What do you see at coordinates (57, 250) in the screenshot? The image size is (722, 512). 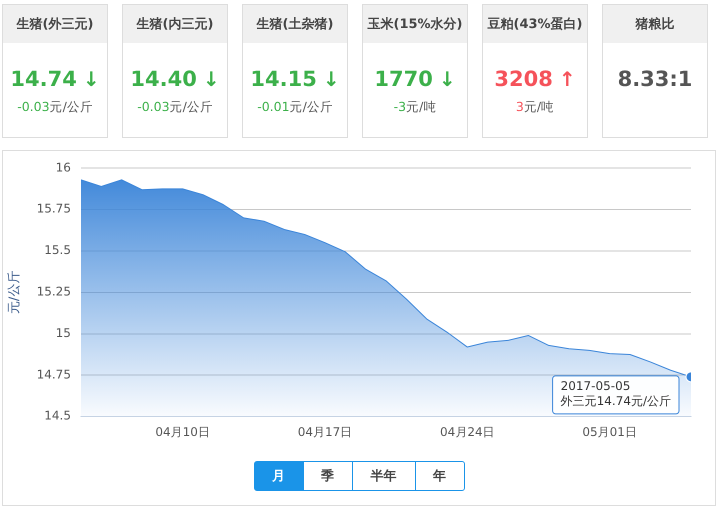 I see `y-tick-label: 15.5` at bounding box center [57, 250].